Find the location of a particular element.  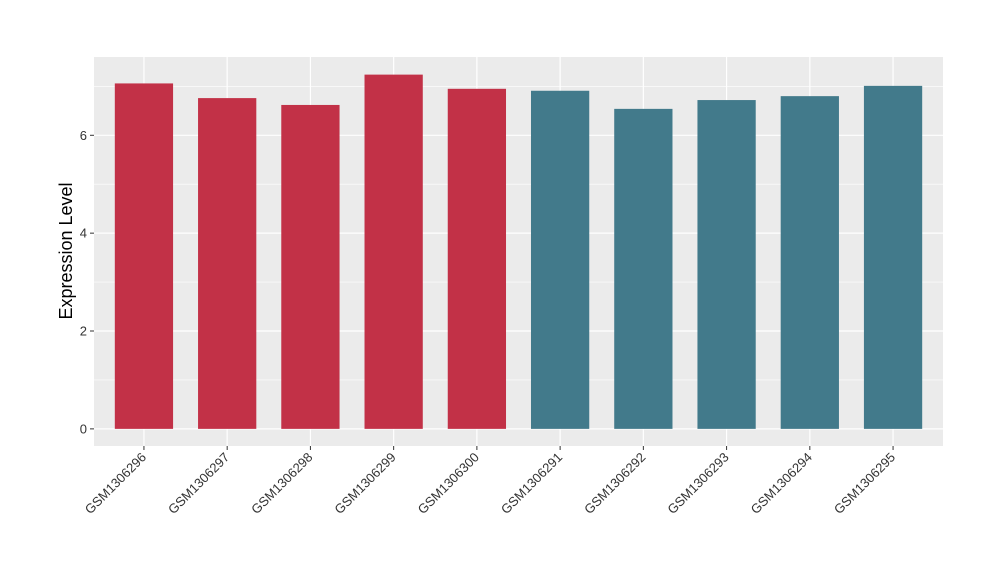

x-tick-label: GSM1306291 is located at coordinates (531, 483).